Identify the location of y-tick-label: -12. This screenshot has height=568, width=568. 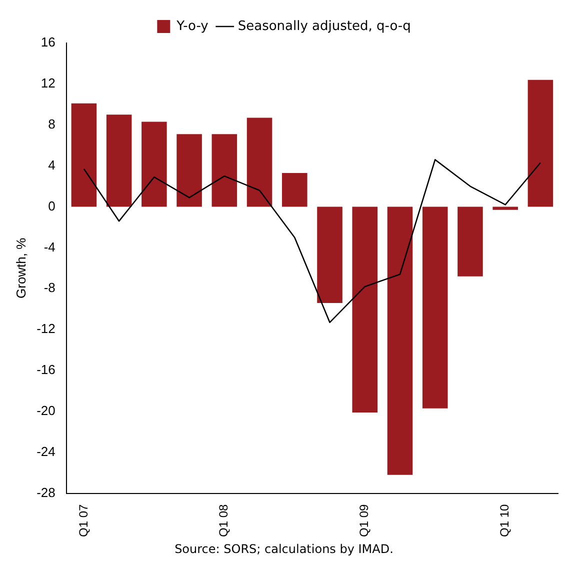
(46, 328).